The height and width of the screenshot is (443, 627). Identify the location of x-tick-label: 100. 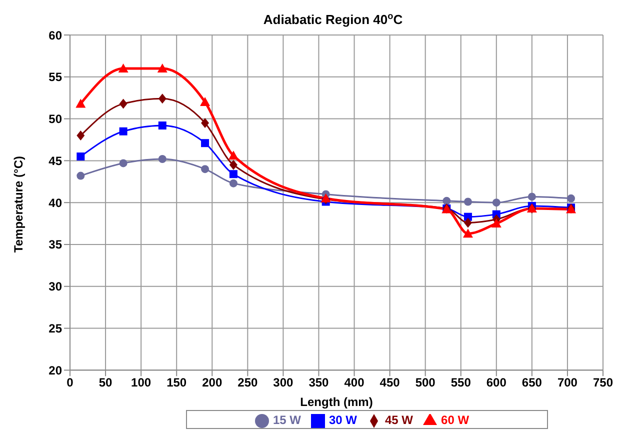
(141, 383).